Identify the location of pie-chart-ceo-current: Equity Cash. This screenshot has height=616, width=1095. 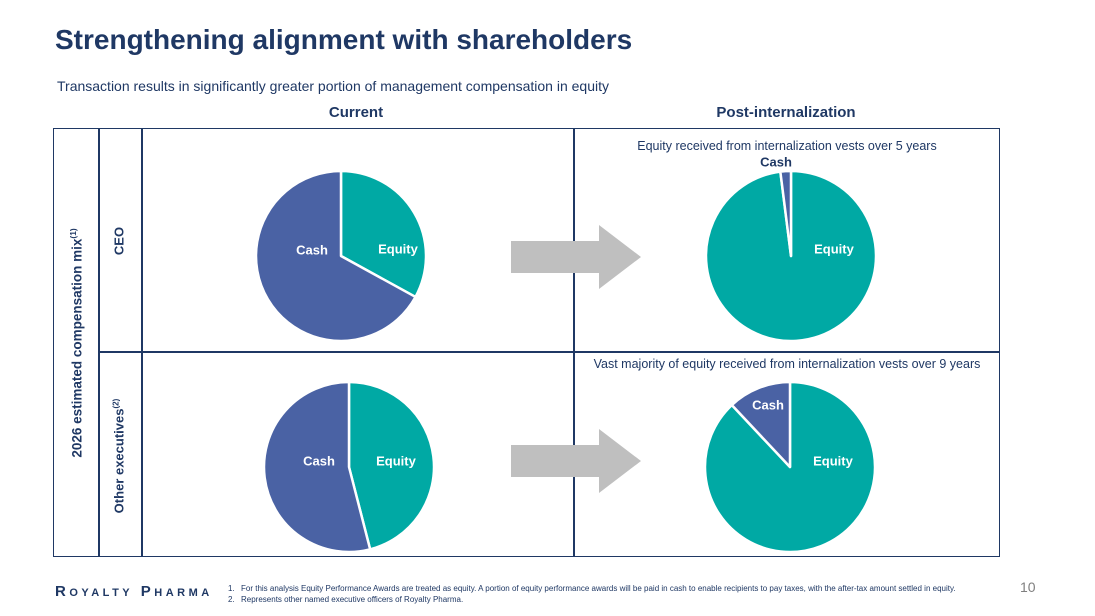
(341, 256).